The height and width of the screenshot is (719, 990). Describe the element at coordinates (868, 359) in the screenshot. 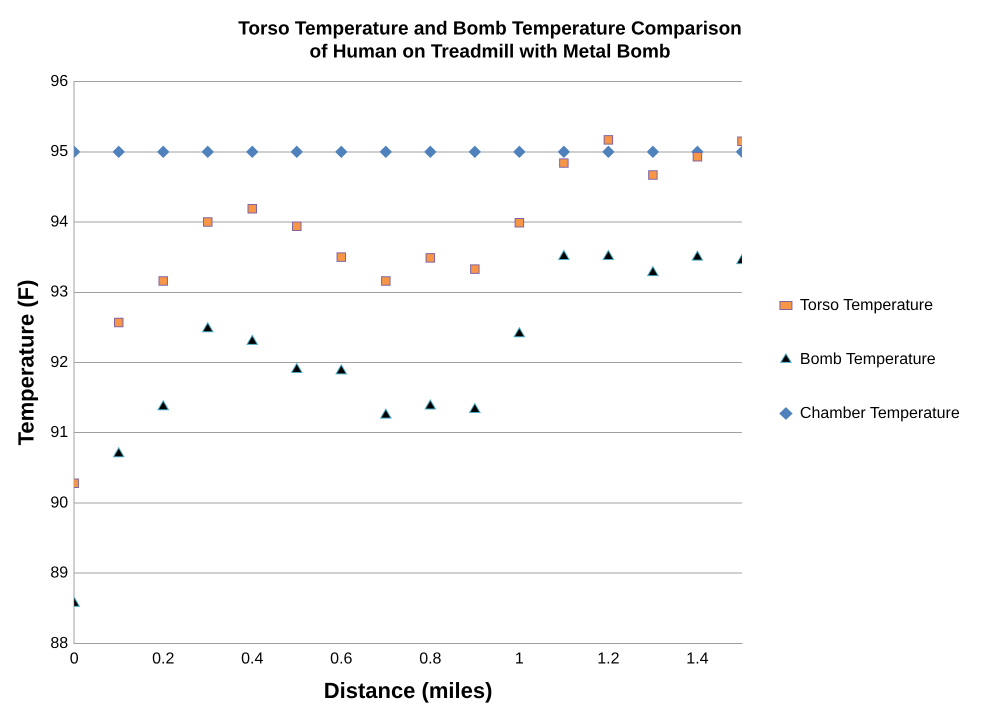

I see `legend-label: Bomb Temperature` at that location.